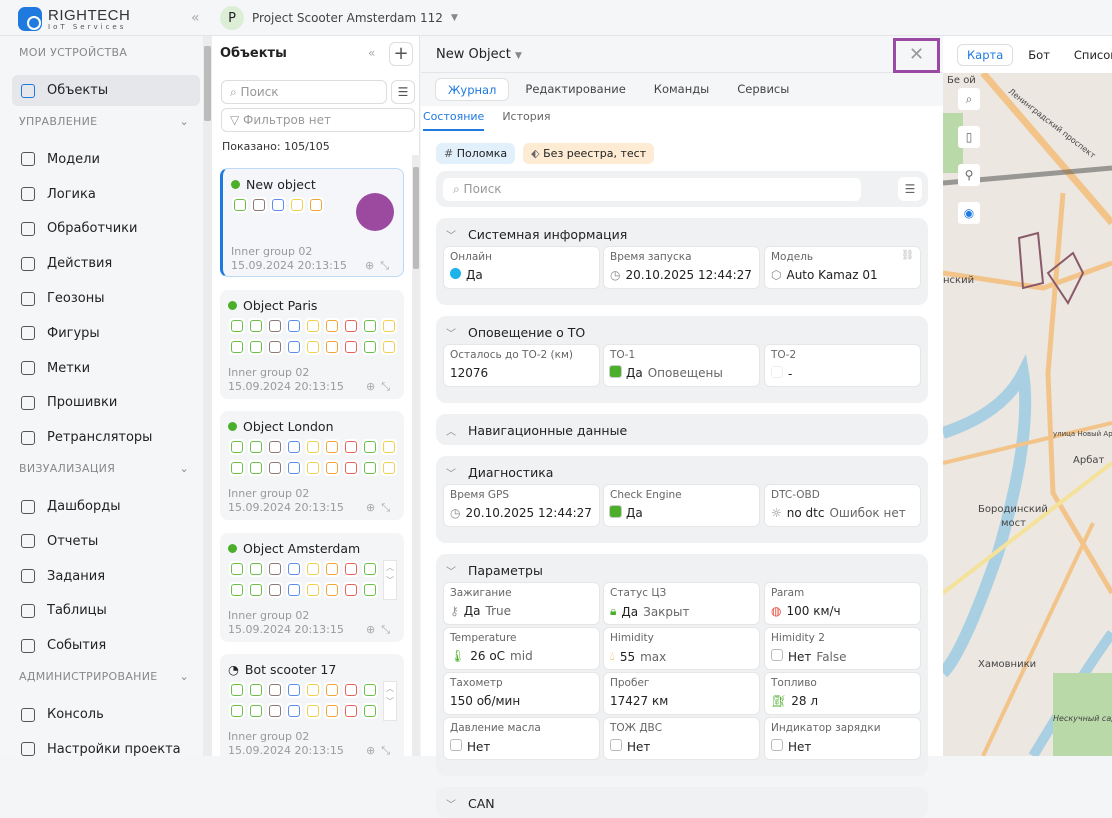  I want to click on add-object-button: +, so click(401, 54).